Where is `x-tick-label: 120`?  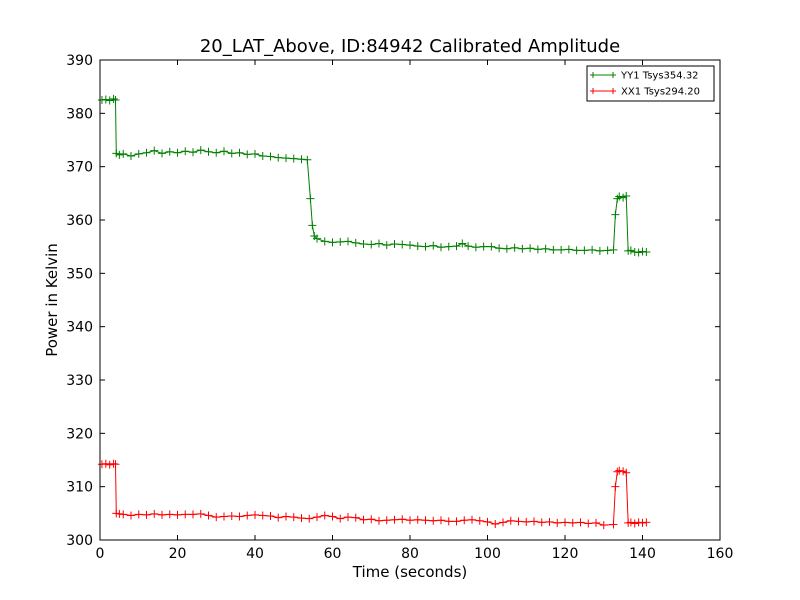 x-tick-label: 120 is located at coordinates (565, 554).